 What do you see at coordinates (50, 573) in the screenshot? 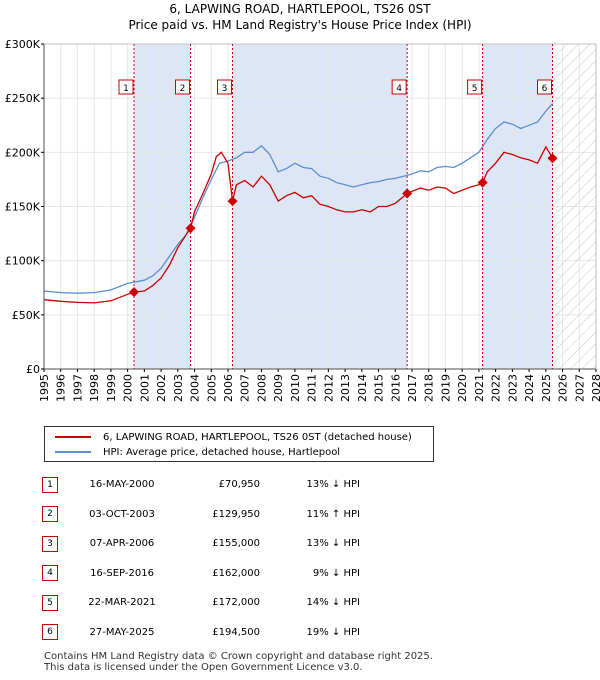
I see `sale-number-badge: 4` at bounding box center [50, 573].